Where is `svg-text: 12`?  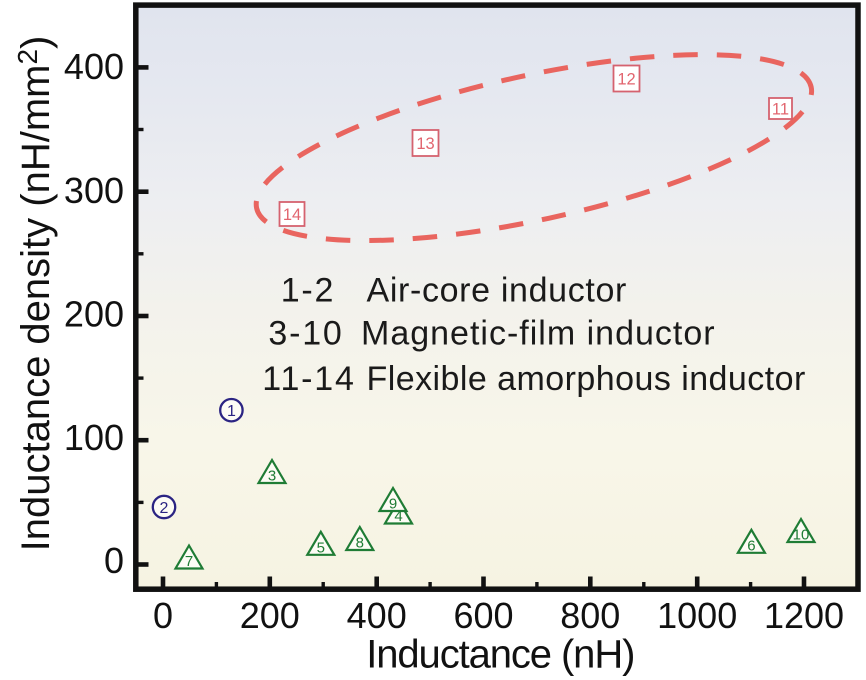 svg-text: 12 is located at coordinates (626, 80).